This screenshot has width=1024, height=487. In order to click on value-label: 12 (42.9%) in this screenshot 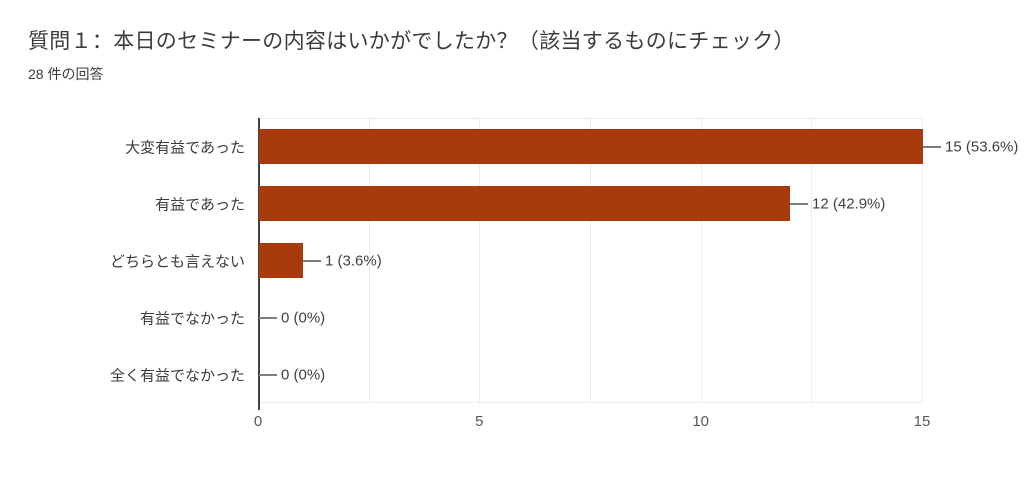, I will do `click(849, 203)`.